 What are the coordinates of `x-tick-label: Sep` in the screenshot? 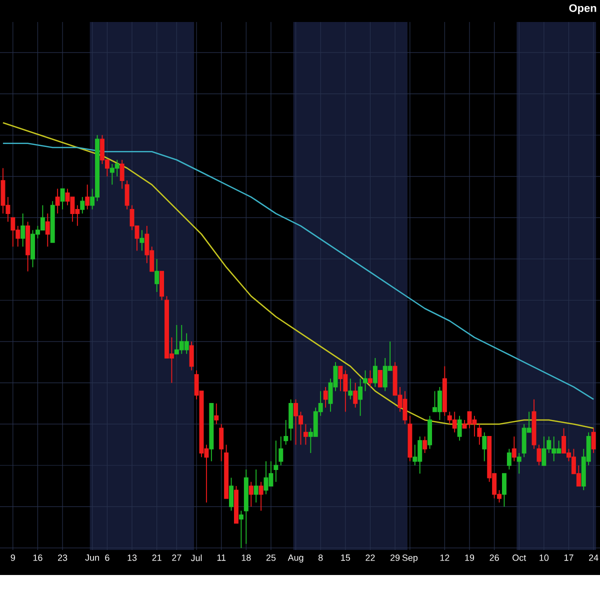 It's located at (410, 558).